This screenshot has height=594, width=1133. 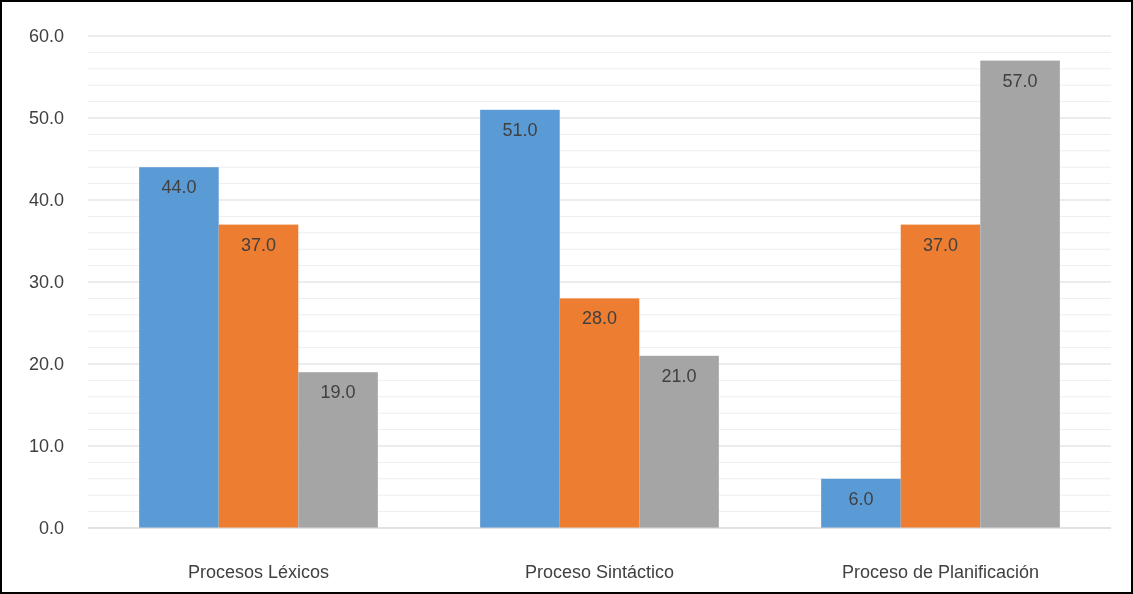 What do you see at coordinates (46, 364) in the screenshot?
I see `y-tick-label: 20.0` at bounding box center [46, 364].